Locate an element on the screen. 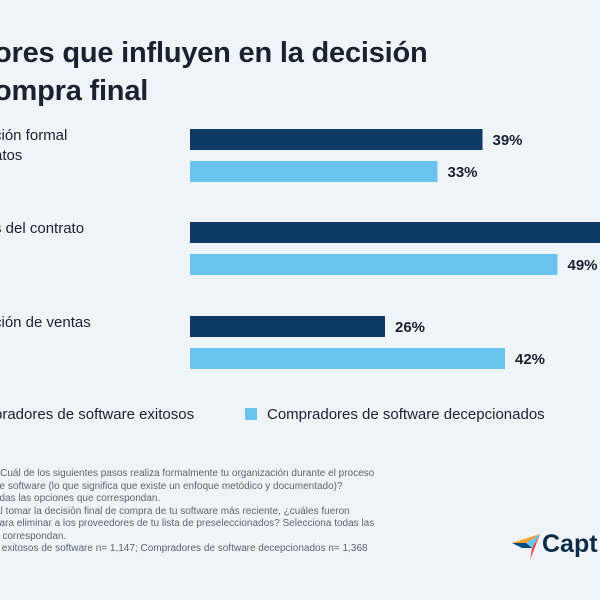  logo-text: Capt is located at coordinates (570, 544).